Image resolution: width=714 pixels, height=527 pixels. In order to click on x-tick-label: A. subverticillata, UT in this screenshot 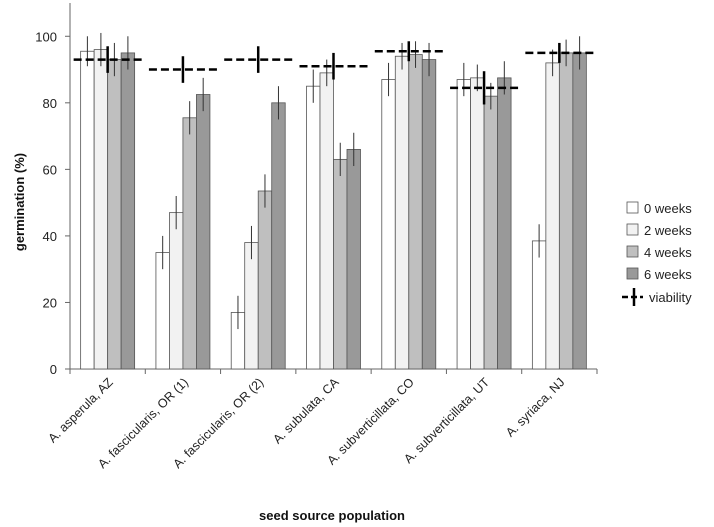, I will do `click(446, 420)`.